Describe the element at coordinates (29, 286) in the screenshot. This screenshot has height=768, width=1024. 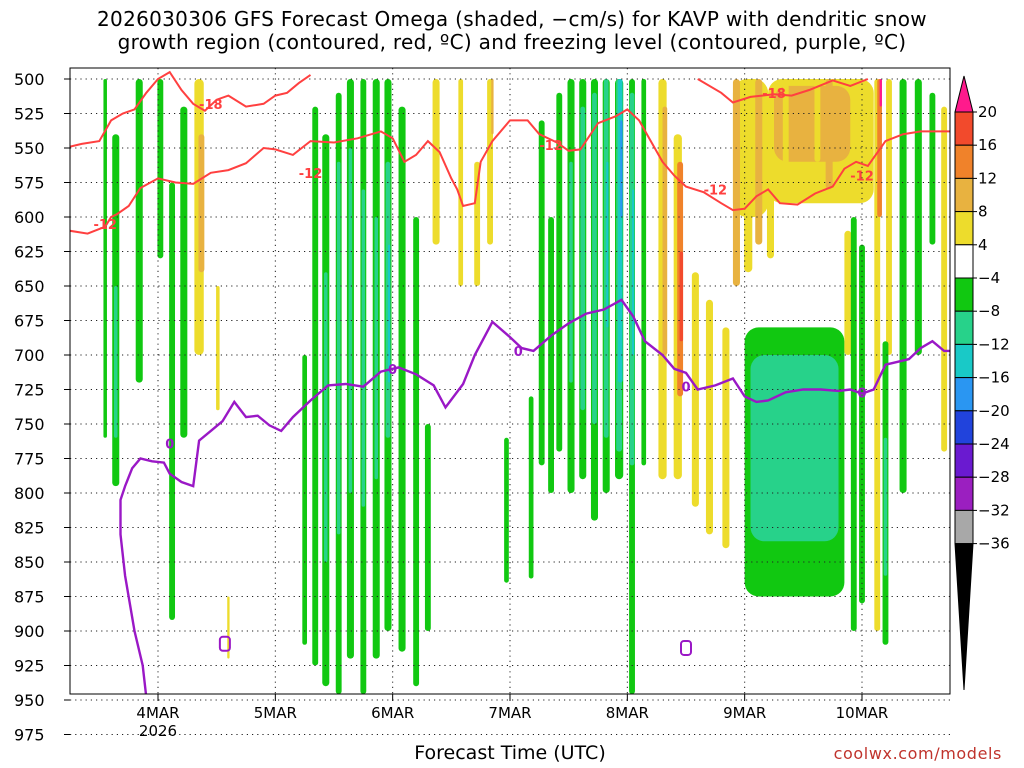
I see `y-tick-label: 650` at that location.